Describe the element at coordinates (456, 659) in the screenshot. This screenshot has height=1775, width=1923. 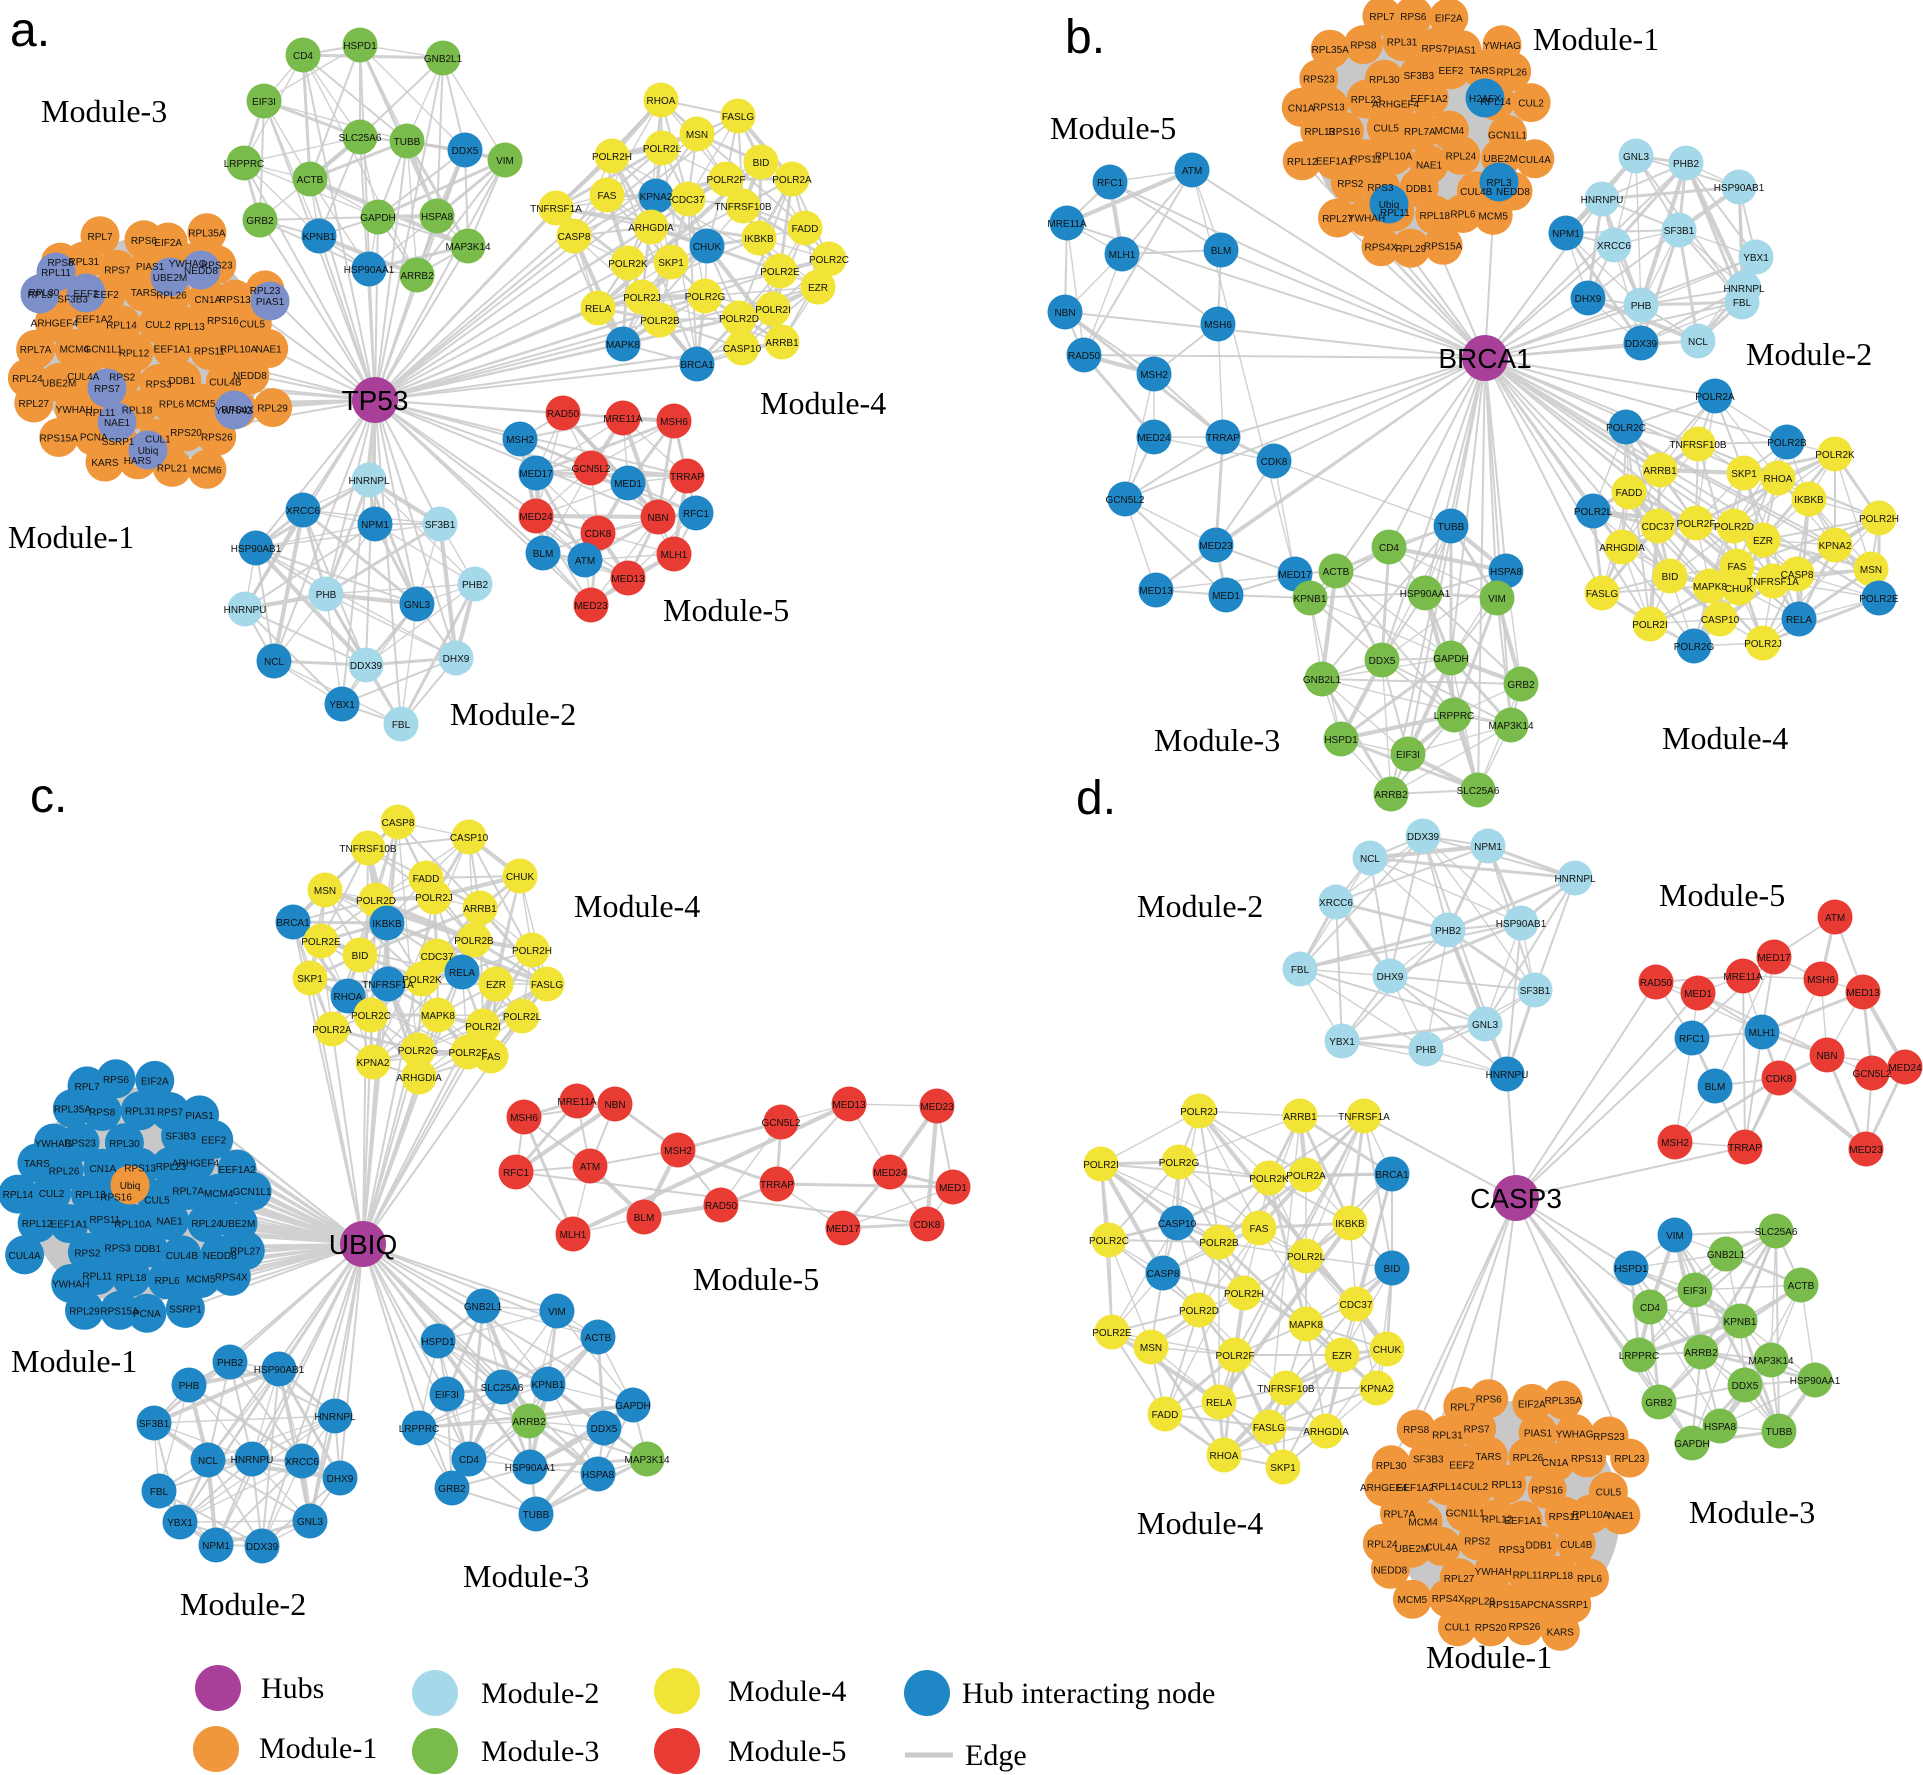
I see `svg-text: DHX9` at that location.